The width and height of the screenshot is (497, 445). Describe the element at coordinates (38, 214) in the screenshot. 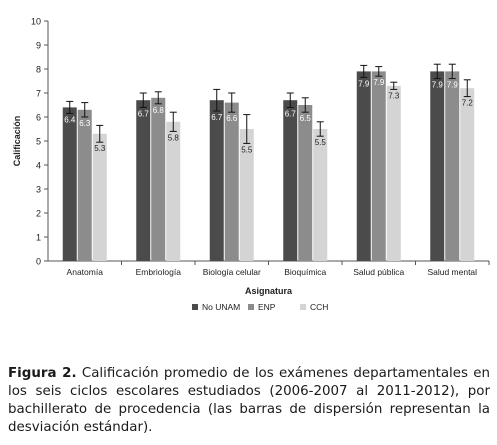

I see `y-tick-label: 2` at that location.